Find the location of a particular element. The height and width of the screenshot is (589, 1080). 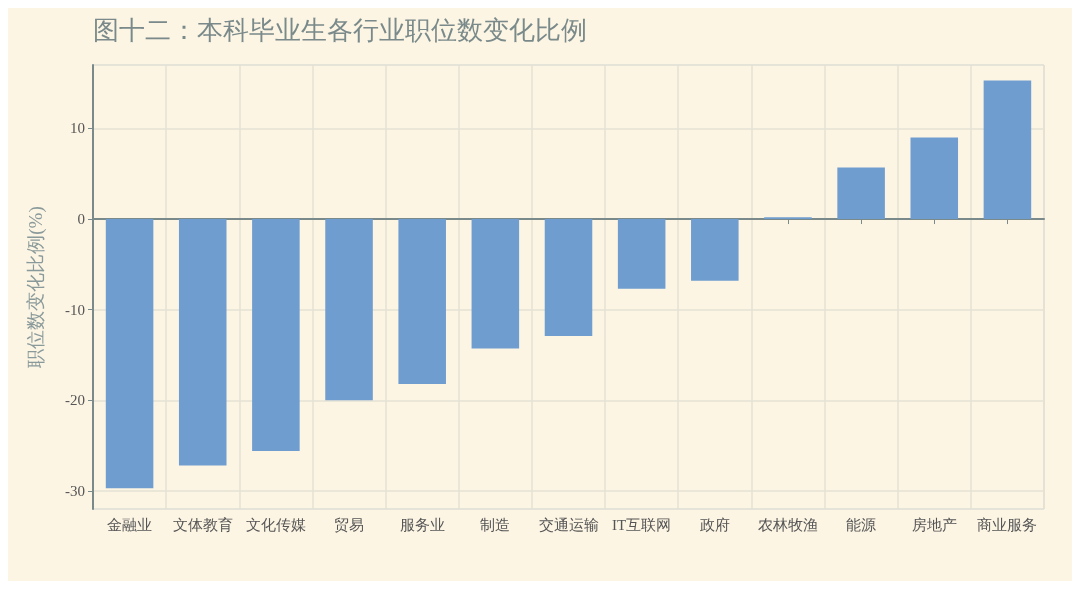

x-tick-label: 文化传媒 is located at coordinates (275, 524).